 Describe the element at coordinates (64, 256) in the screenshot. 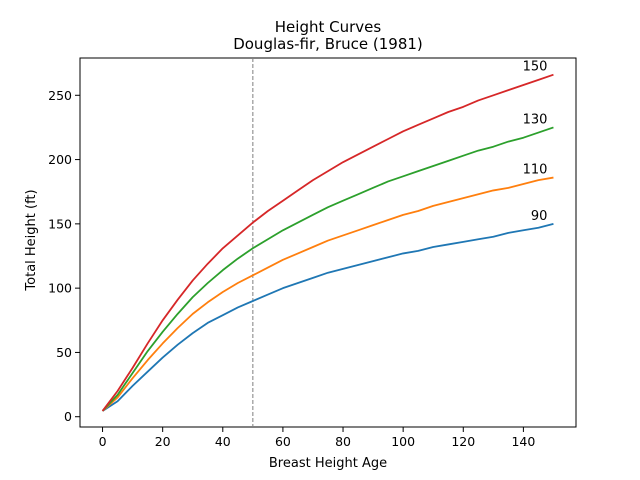

I see `y-axis: 0 50 100 150 200 250` at that location.